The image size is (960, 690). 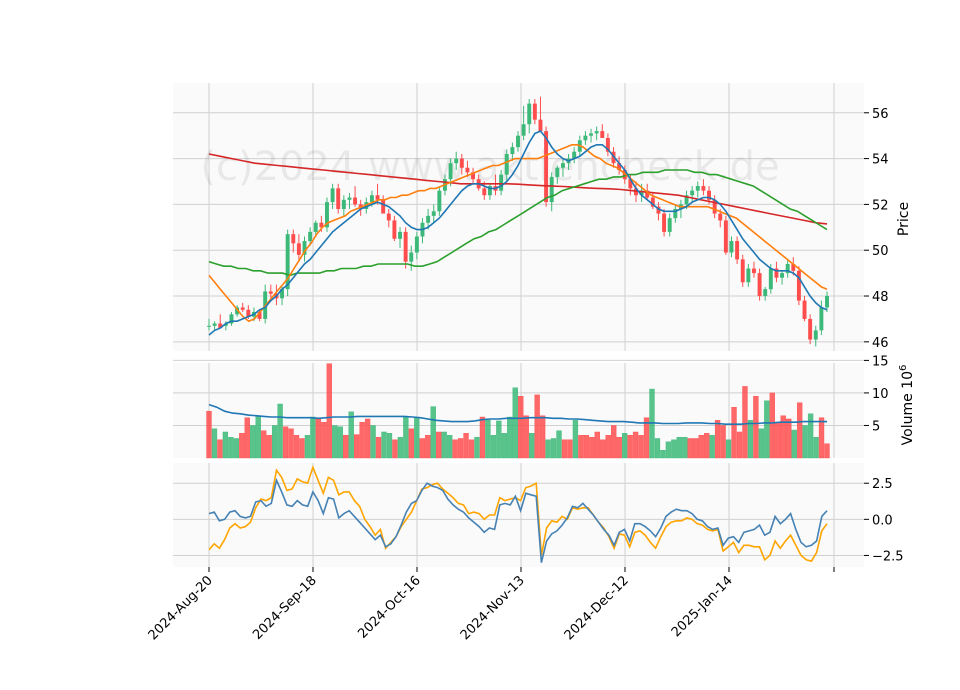 What do you see at coordinates (517, 414) in the screenshot?
I see `volume-moving-average` at bounding box center [517, 414].